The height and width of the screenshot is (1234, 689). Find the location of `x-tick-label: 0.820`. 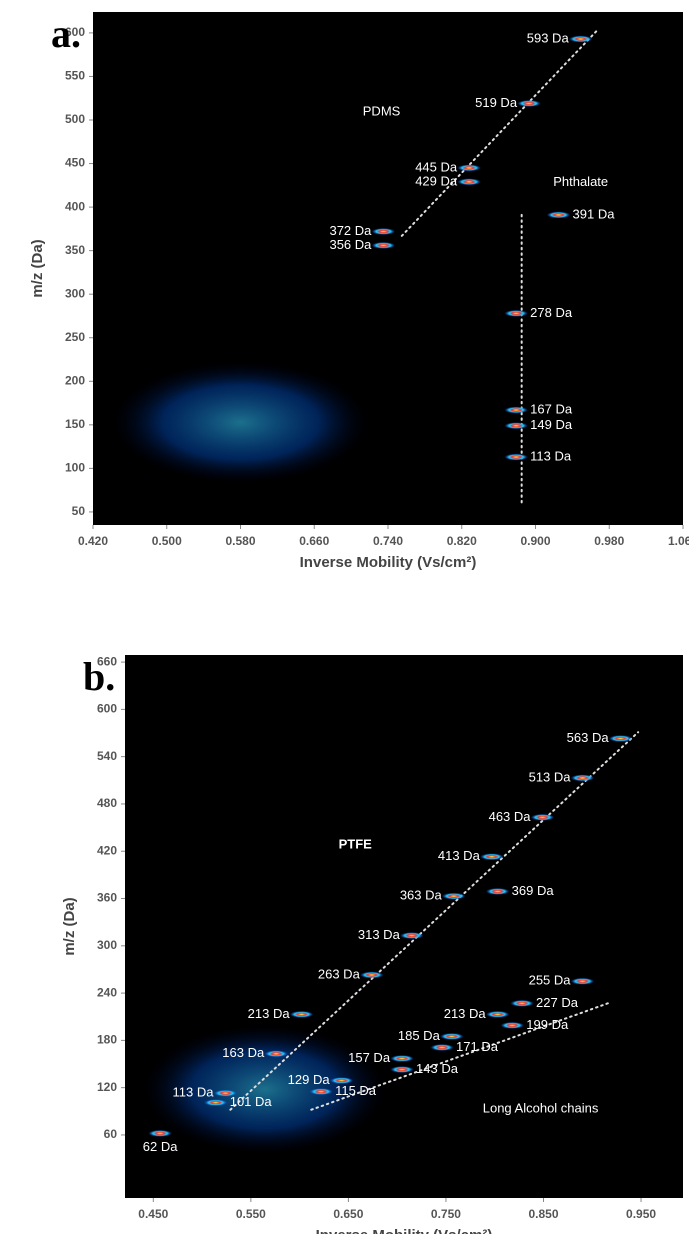

x-tick-label: 0.820 is located at coordinates (462, 541).